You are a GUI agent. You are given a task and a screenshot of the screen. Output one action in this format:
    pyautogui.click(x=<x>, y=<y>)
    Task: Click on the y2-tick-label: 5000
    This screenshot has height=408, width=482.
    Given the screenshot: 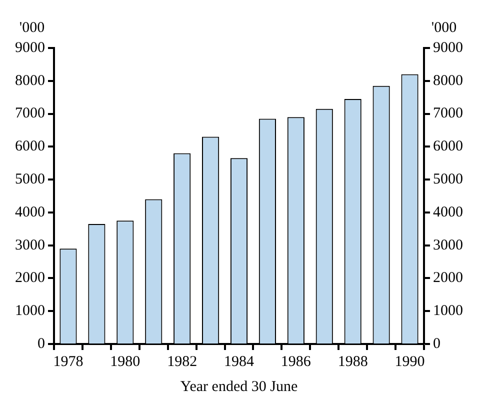 What is the action you would take?
    pyautogui.click(x=448, y=179)
    